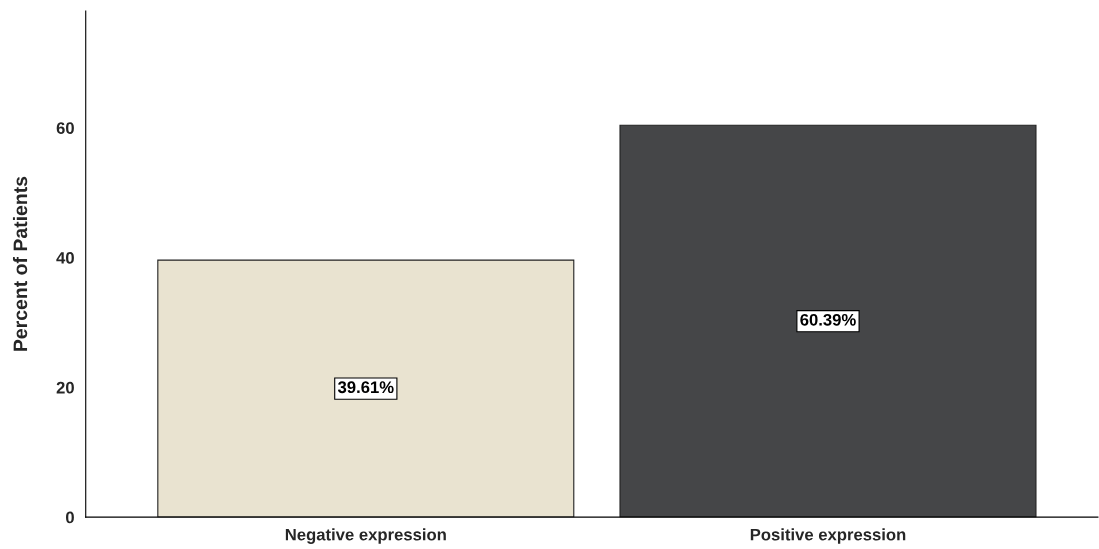  I want to click on data-label: 60.39%, so click(828, 319).